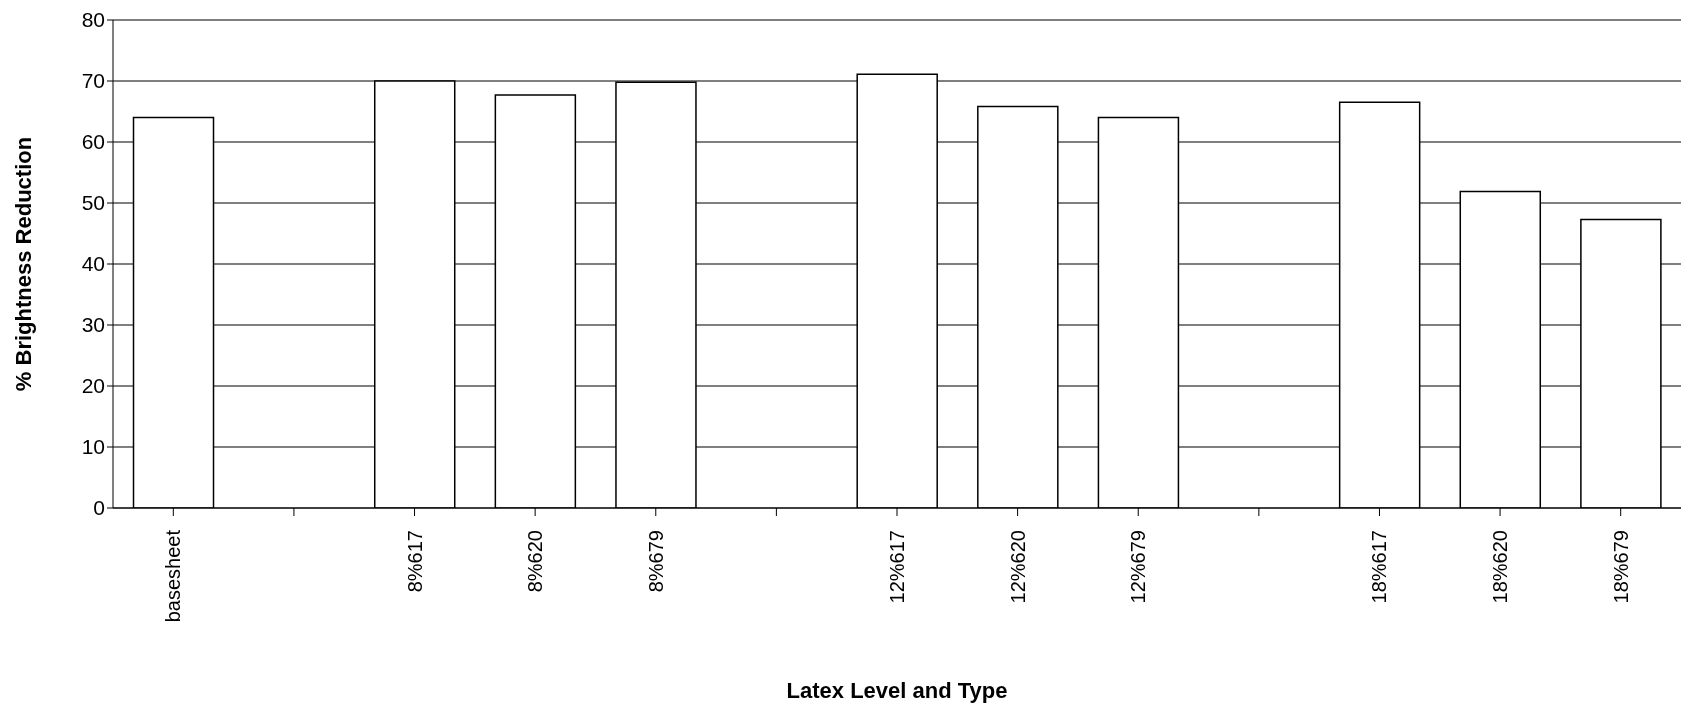  Describe the element at coordinates (93, 142) in the screenshot. I see `y-tick-label: 60` at that location.